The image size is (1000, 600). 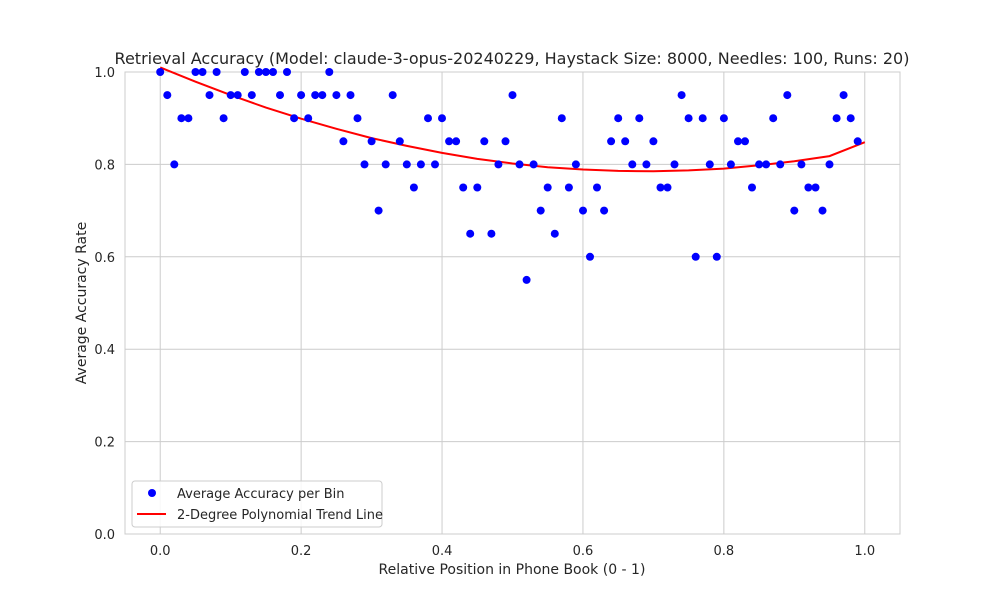 I want to click on x-tick-labels: 0.0 0.2 0.4 0.6 0.8 1.0, so click(x=512, y=551).